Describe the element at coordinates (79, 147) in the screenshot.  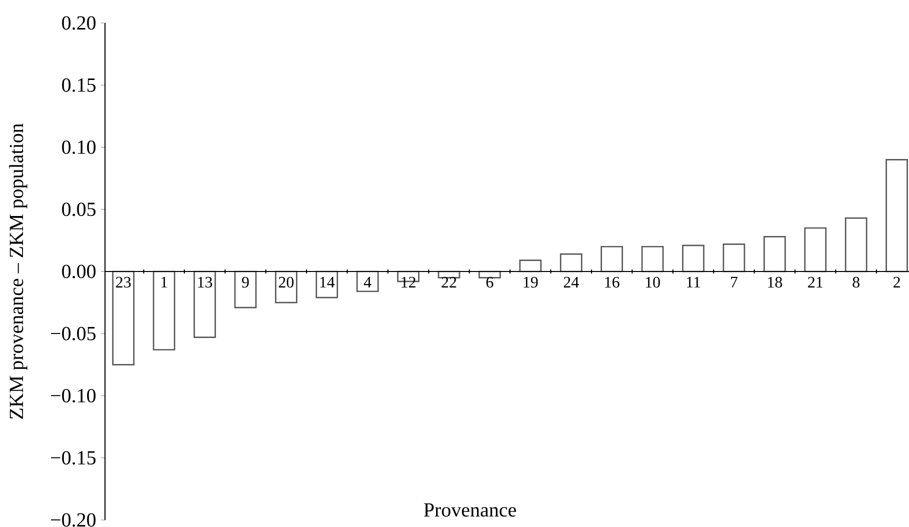
I see `y-tick-label: 0.10` at that location.